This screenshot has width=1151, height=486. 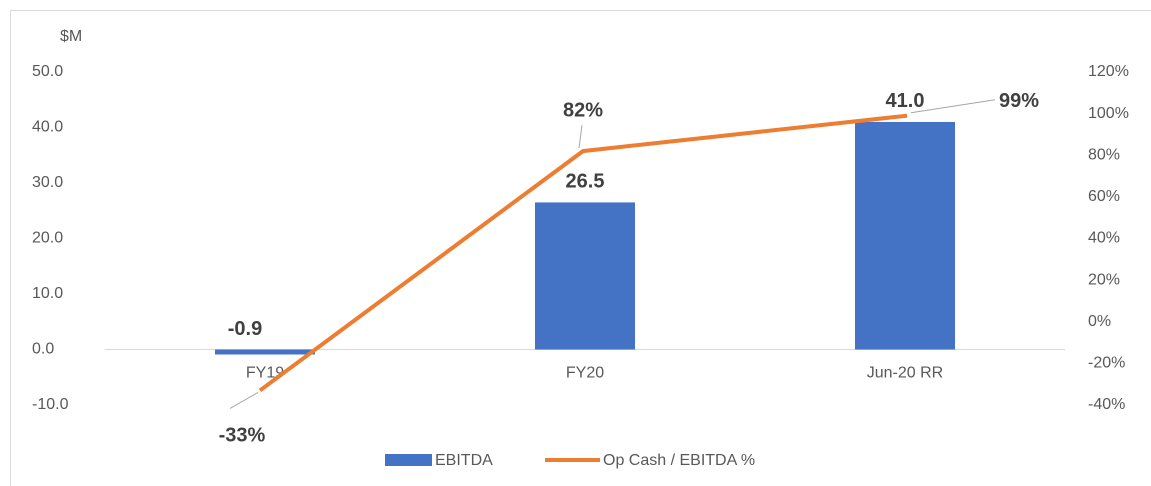 What do you see at coordinates (71, 36) in the screenshot?
I see `y-axis-label: $M` at bounding box center [71, 36].